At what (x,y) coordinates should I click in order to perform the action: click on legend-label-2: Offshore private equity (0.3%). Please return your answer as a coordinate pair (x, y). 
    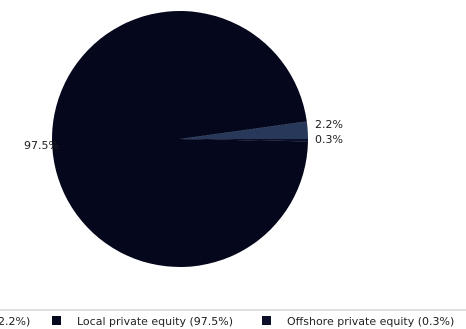
    Looking at the image, I should click on (370, 321).